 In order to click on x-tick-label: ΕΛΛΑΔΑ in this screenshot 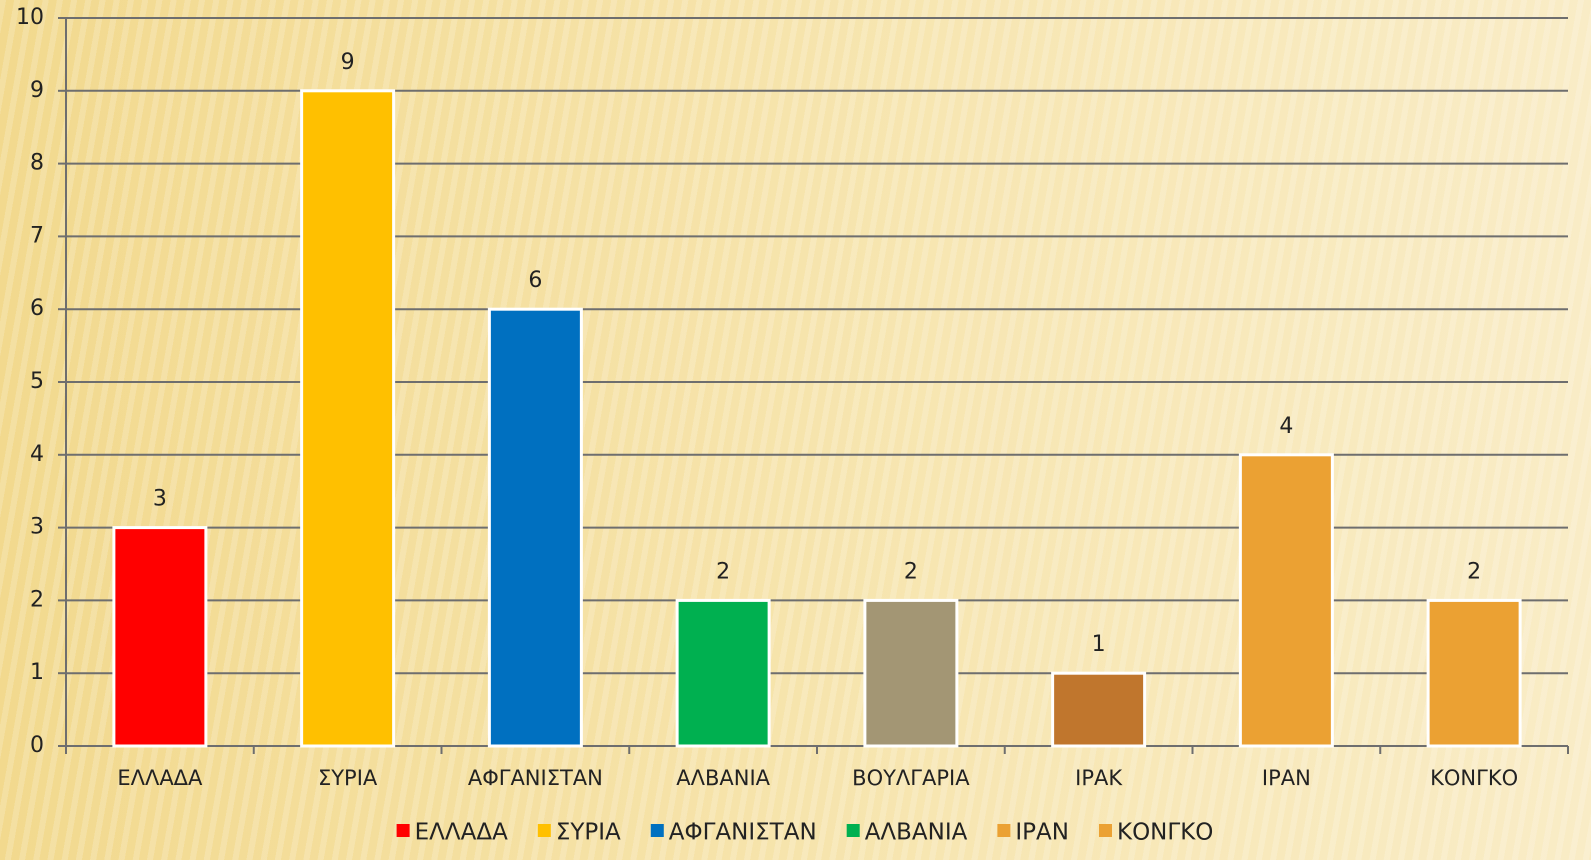, I will do `click(160, 778)`.